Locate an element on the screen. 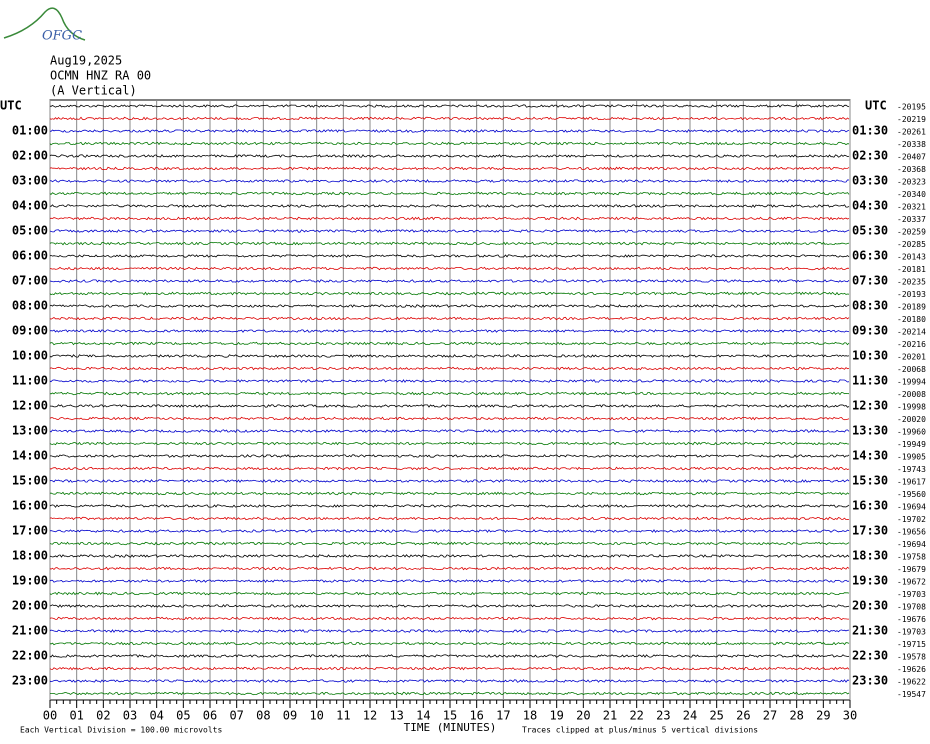  hour-label-left: 03:00 is located at coordinates (30, 181).